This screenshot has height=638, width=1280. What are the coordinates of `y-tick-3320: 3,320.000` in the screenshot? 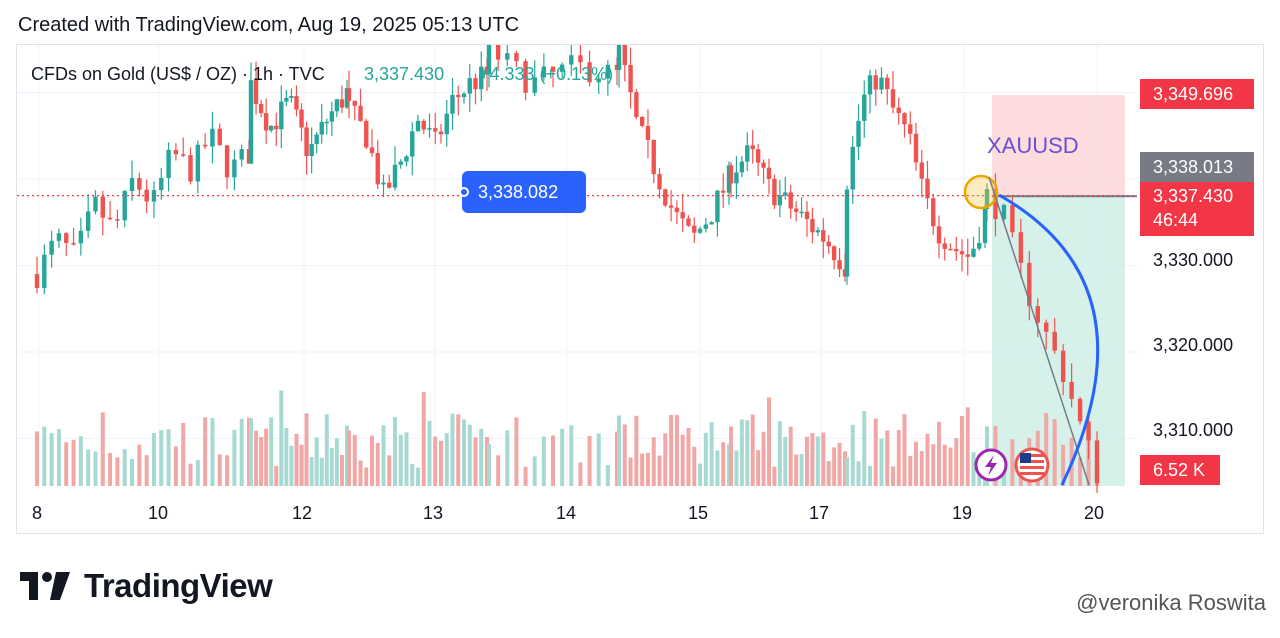 It's located at (1193, 345).